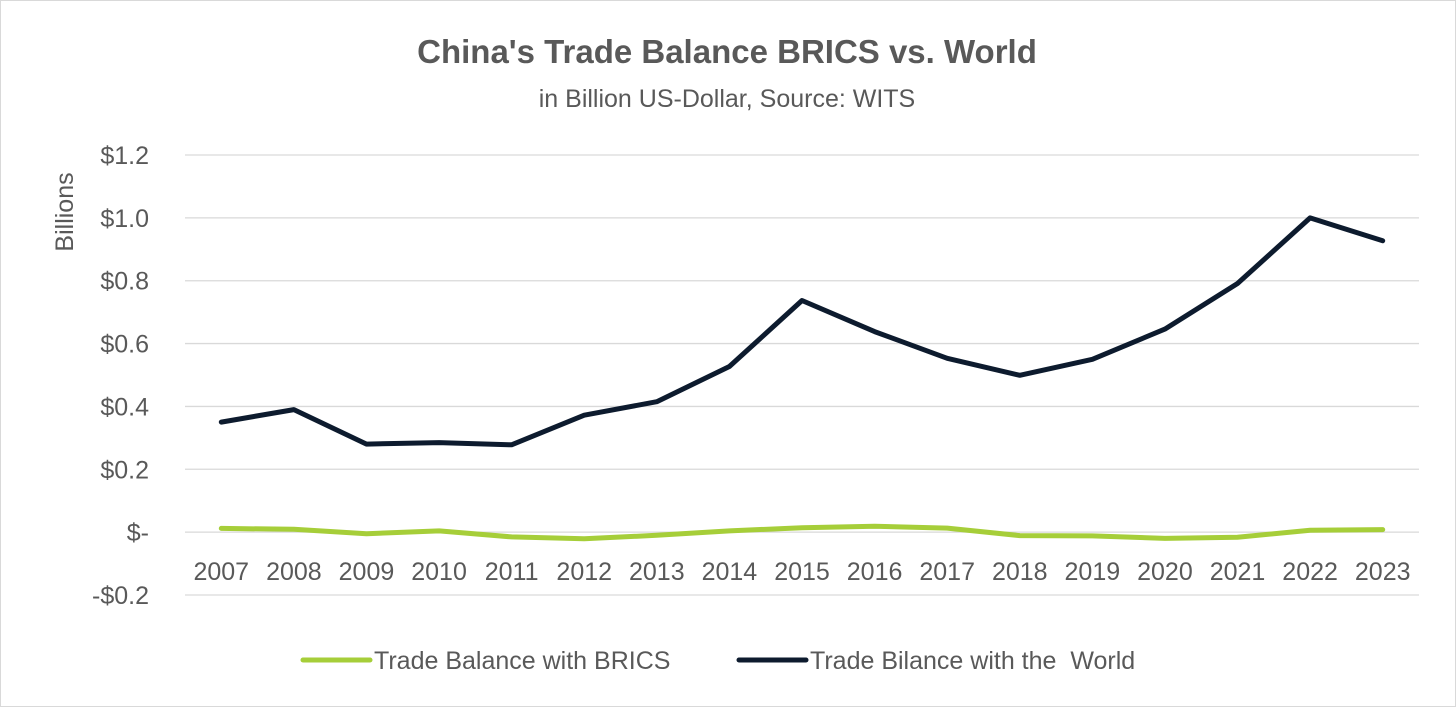 This screenshot has height=711, width=1456. What do you see at coordinates (120, 376) in the screenshot?
I see `y-tick-labels: $1.2 $1.0 $0.8 $0.6 $0.4 $0.2 $- -$0.2` at bounding box center [120, 376].